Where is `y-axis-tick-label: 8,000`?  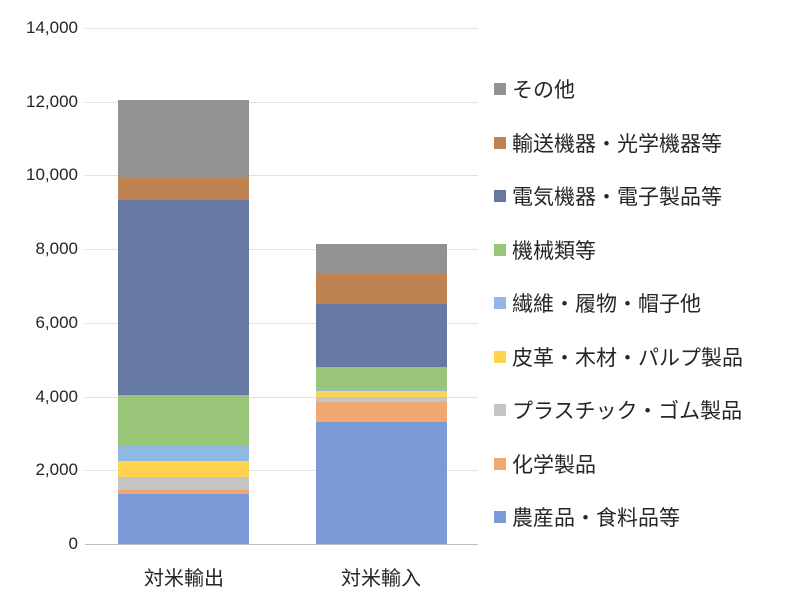 y-axis-tick-label: 8,000 is located at coordinates (56, 249).